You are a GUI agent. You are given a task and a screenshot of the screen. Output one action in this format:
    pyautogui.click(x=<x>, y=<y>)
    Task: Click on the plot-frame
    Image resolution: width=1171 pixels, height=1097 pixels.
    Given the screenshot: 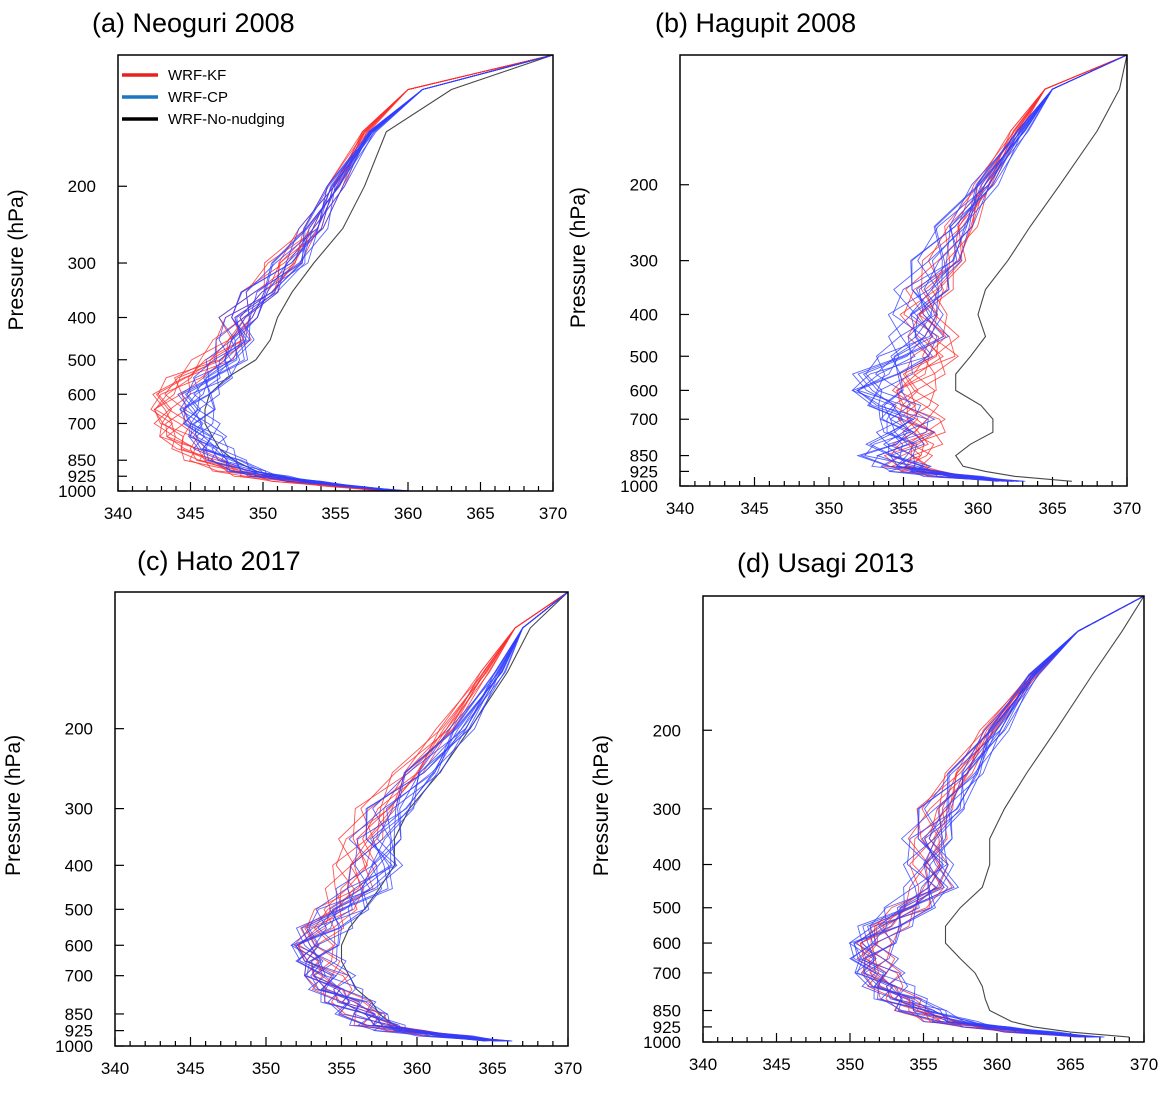 What is the action you would take?
    pyautogui.click(x=335, y=273)
    